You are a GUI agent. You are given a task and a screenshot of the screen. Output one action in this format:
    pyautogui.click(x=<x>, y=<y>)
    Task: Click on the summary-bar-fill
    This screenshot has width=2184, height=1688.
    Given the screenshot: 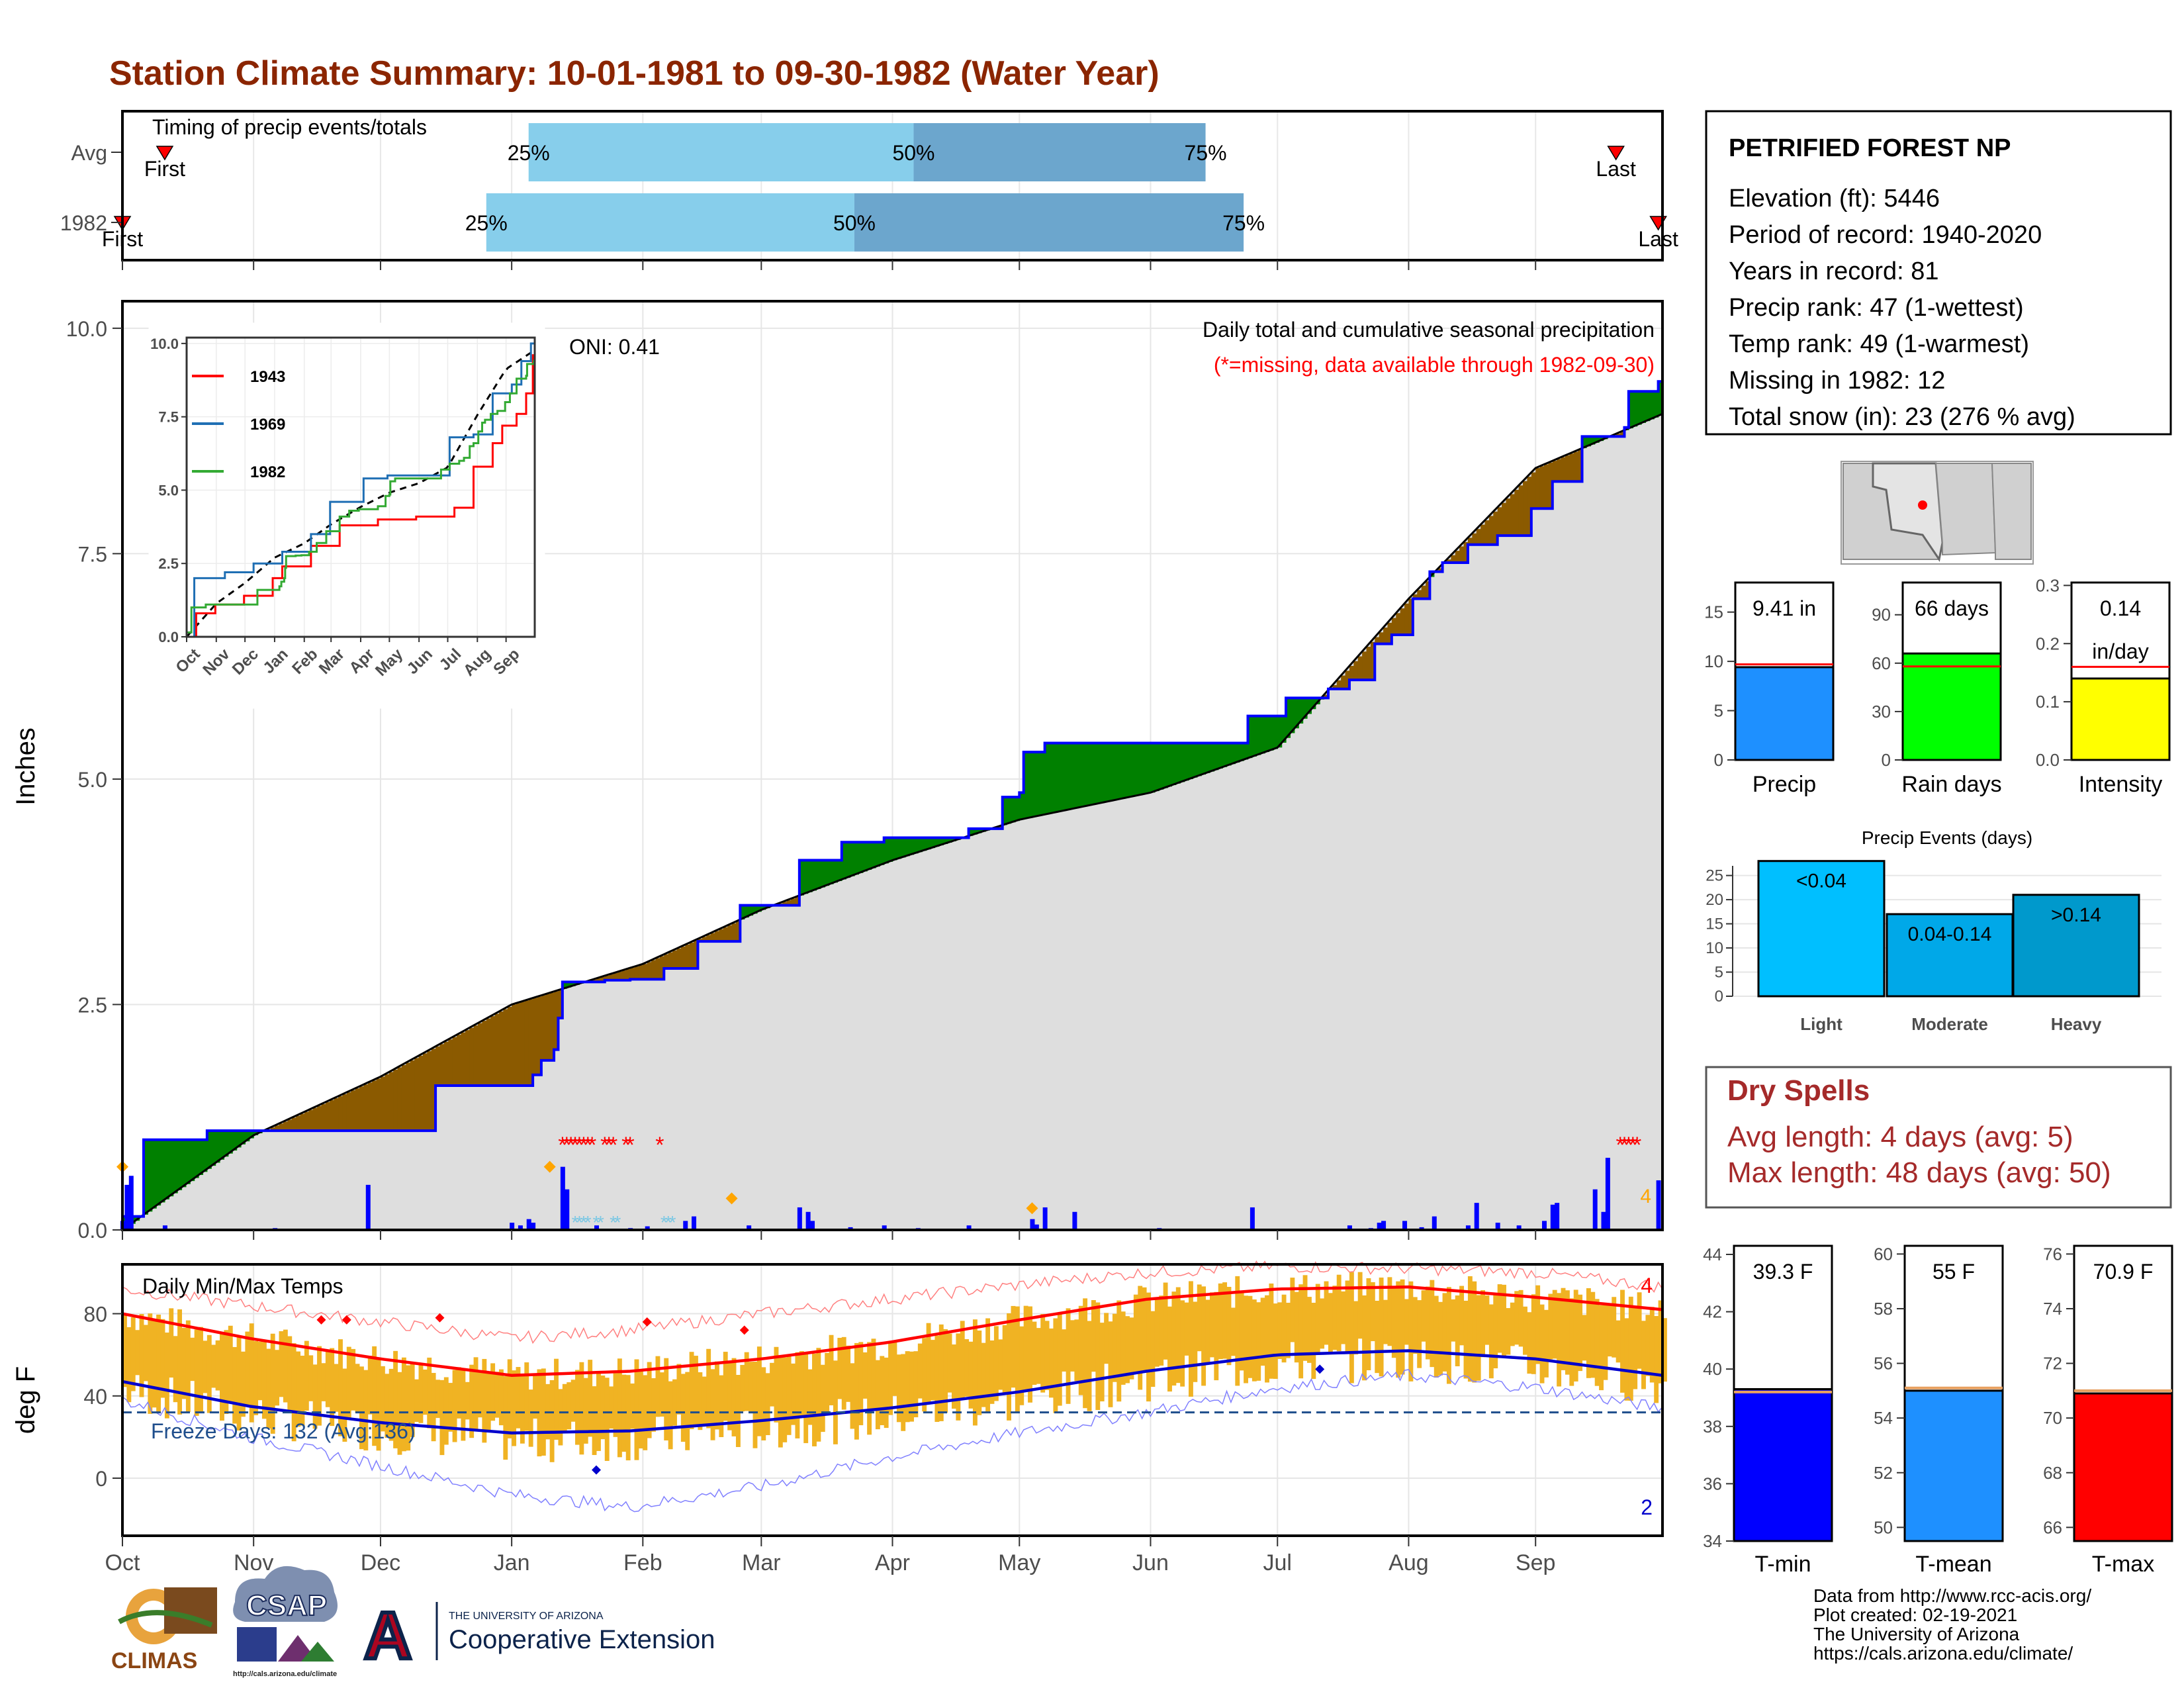 What is the action you would take?
    pyautogui.click(x=1951, y=706)
    